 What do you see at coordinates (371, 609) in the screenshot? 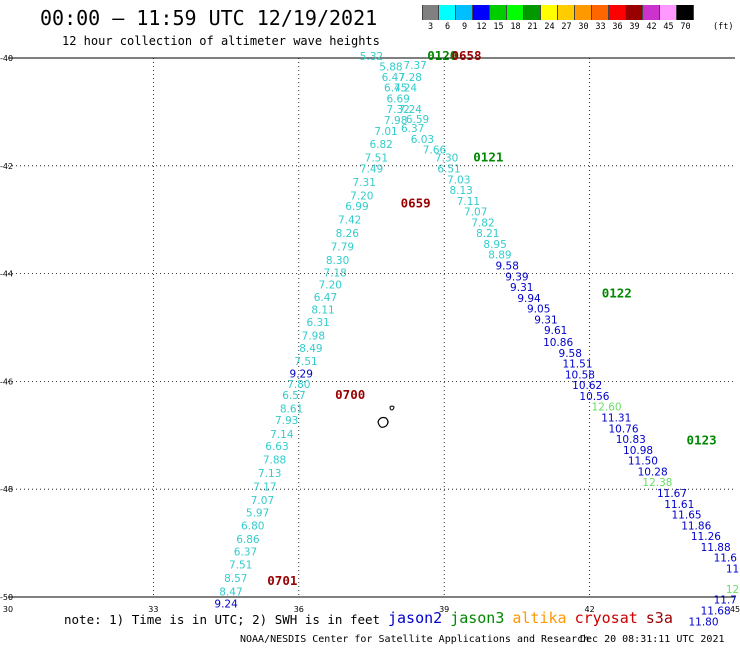
I see `longitude-labels: 30 33 36 39 42 45` at bounding box center [371, 609].